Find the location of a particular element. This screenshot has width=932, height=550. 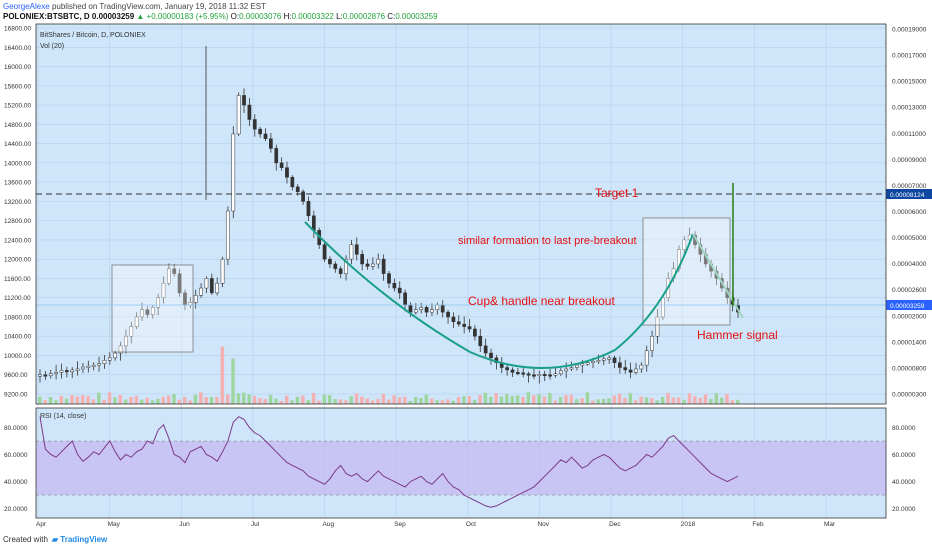

right-tick-label: 0.00019000 is located at coordinates (909, 30).